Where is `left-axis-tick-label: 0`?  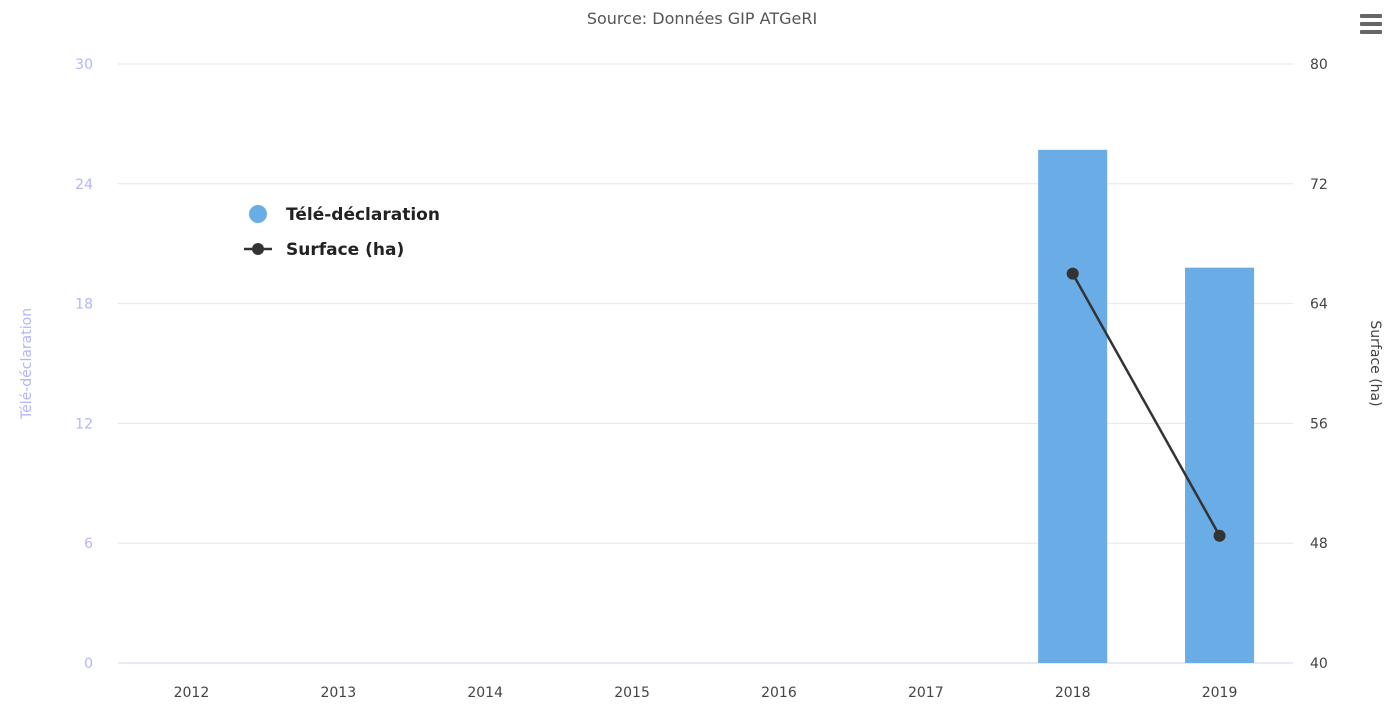 left-axis-tick-label: 0 is located at coordinates (88, 664).